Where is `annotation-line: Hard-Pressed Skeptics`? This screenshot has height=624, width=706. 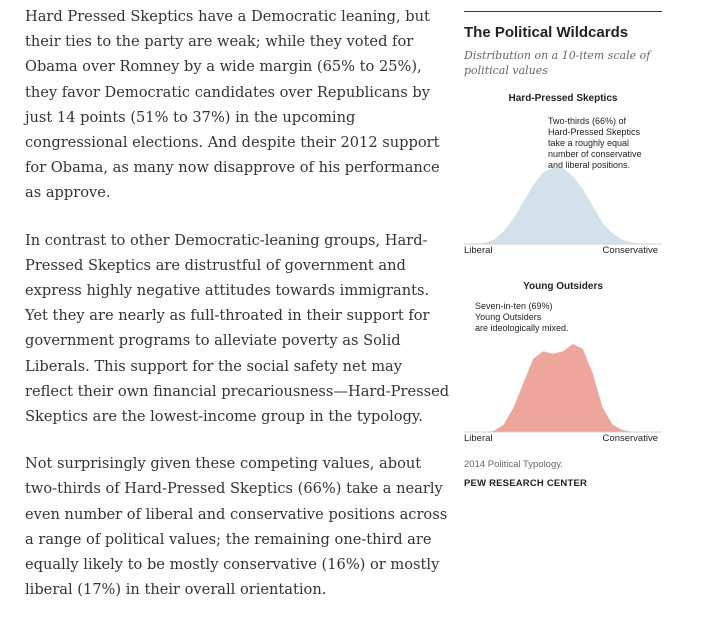
annotation-line: Hard-Pressed Skeptics is located at coordinates (594, 132).